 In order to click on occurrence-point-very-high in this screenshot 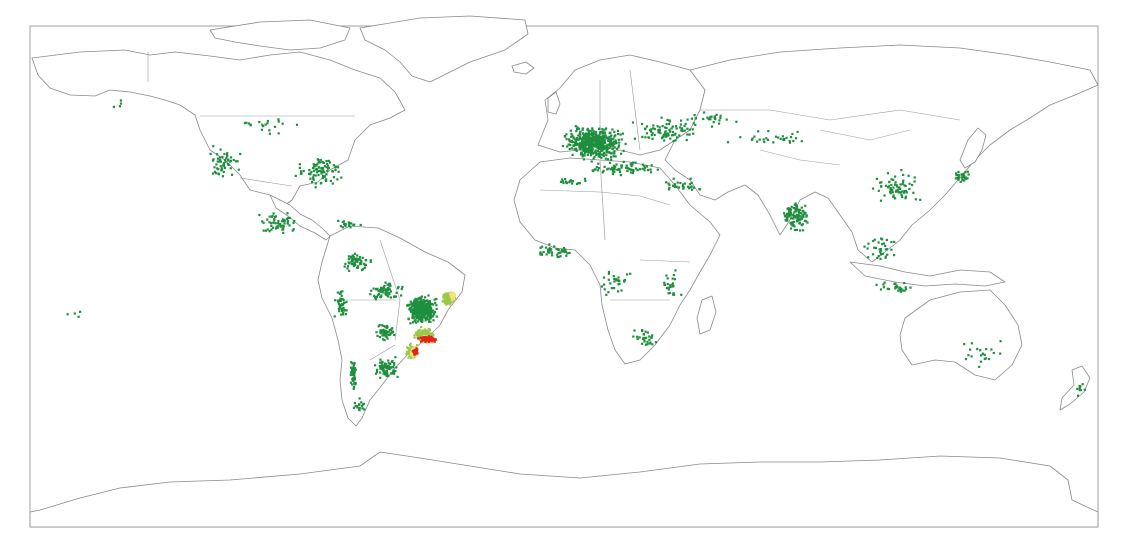, I will do `click(422, 341)`.